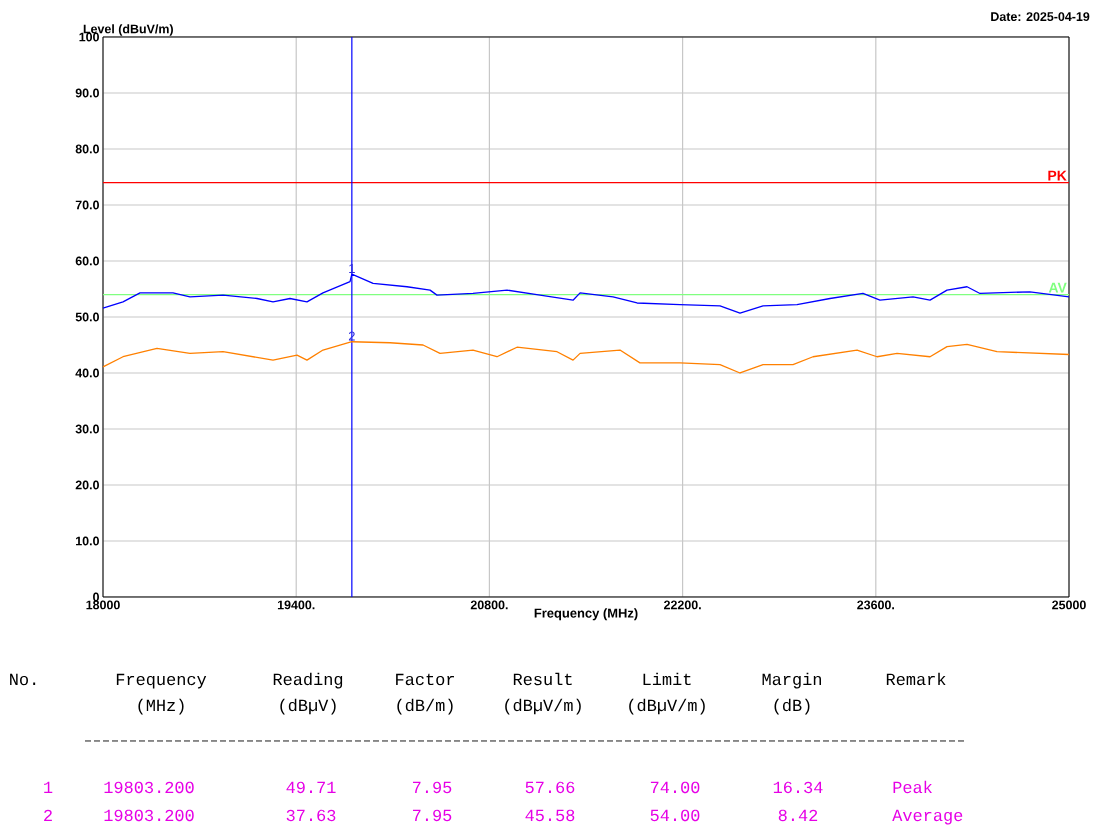 Image resolution: width=1097 pixels, height=837 pixels. I want to click on ref-line-label: PK, so click(1057, 175).